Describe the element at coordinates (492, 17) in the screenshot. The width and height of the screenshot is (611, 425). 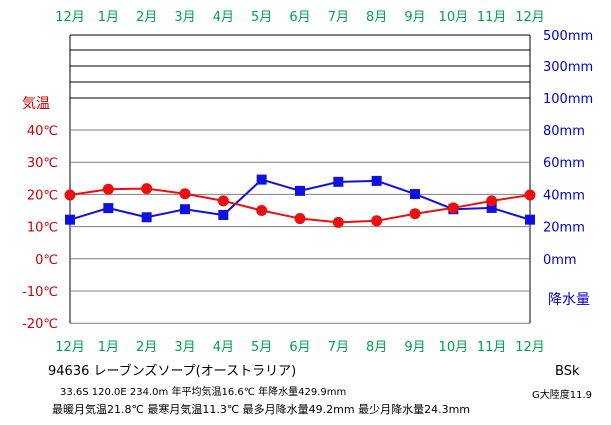
I see `top-month-label: 11月` at that location.